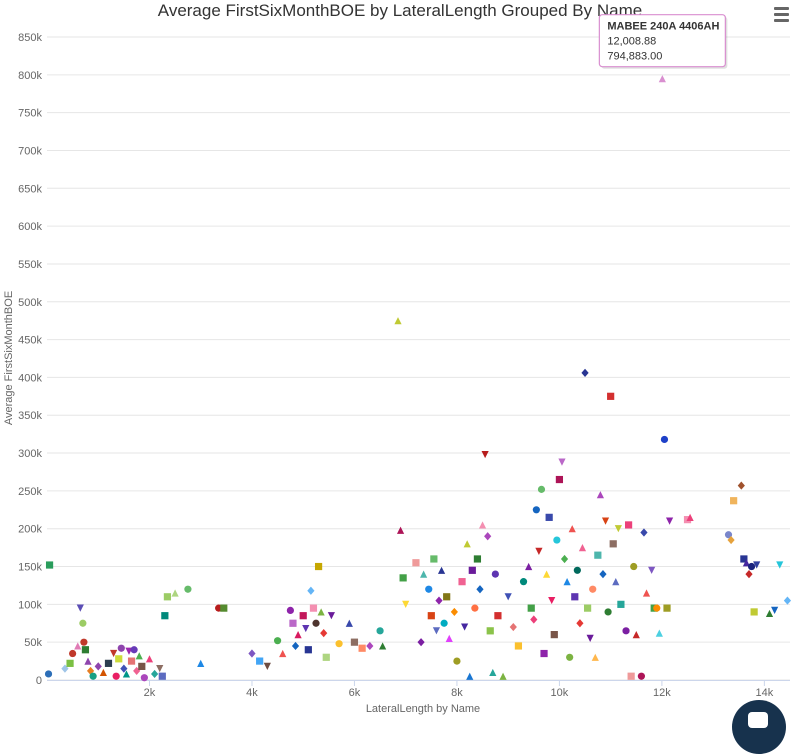 This screenshot has width=800, height=754. What do you see at coordinates (30, 378) in the screenshot?
I see `y-tick-label: 400k` at bounding box center [30, 378].